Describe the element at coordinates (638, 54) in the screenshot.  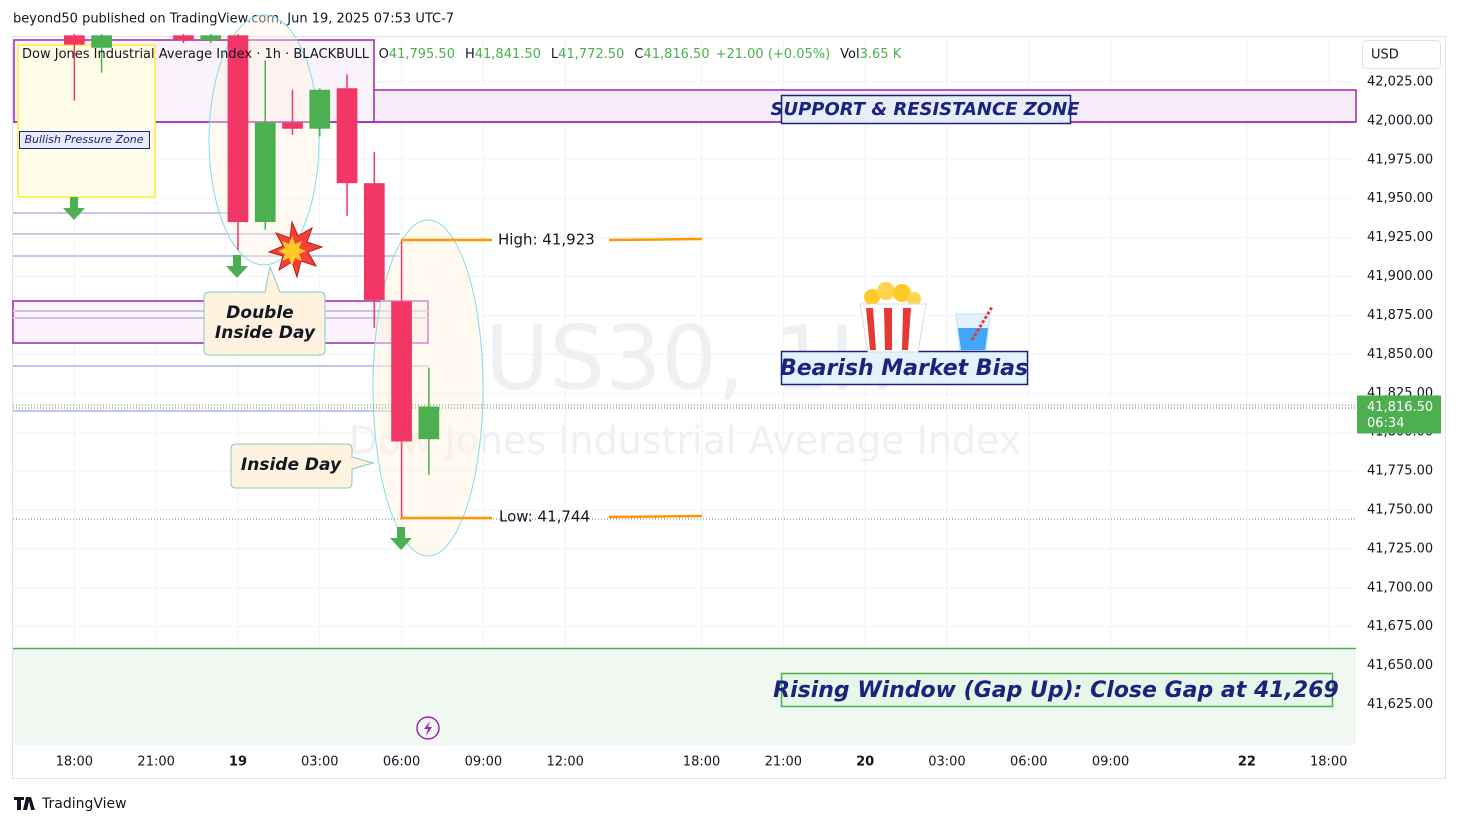
I see `legend-key: C` at that location.